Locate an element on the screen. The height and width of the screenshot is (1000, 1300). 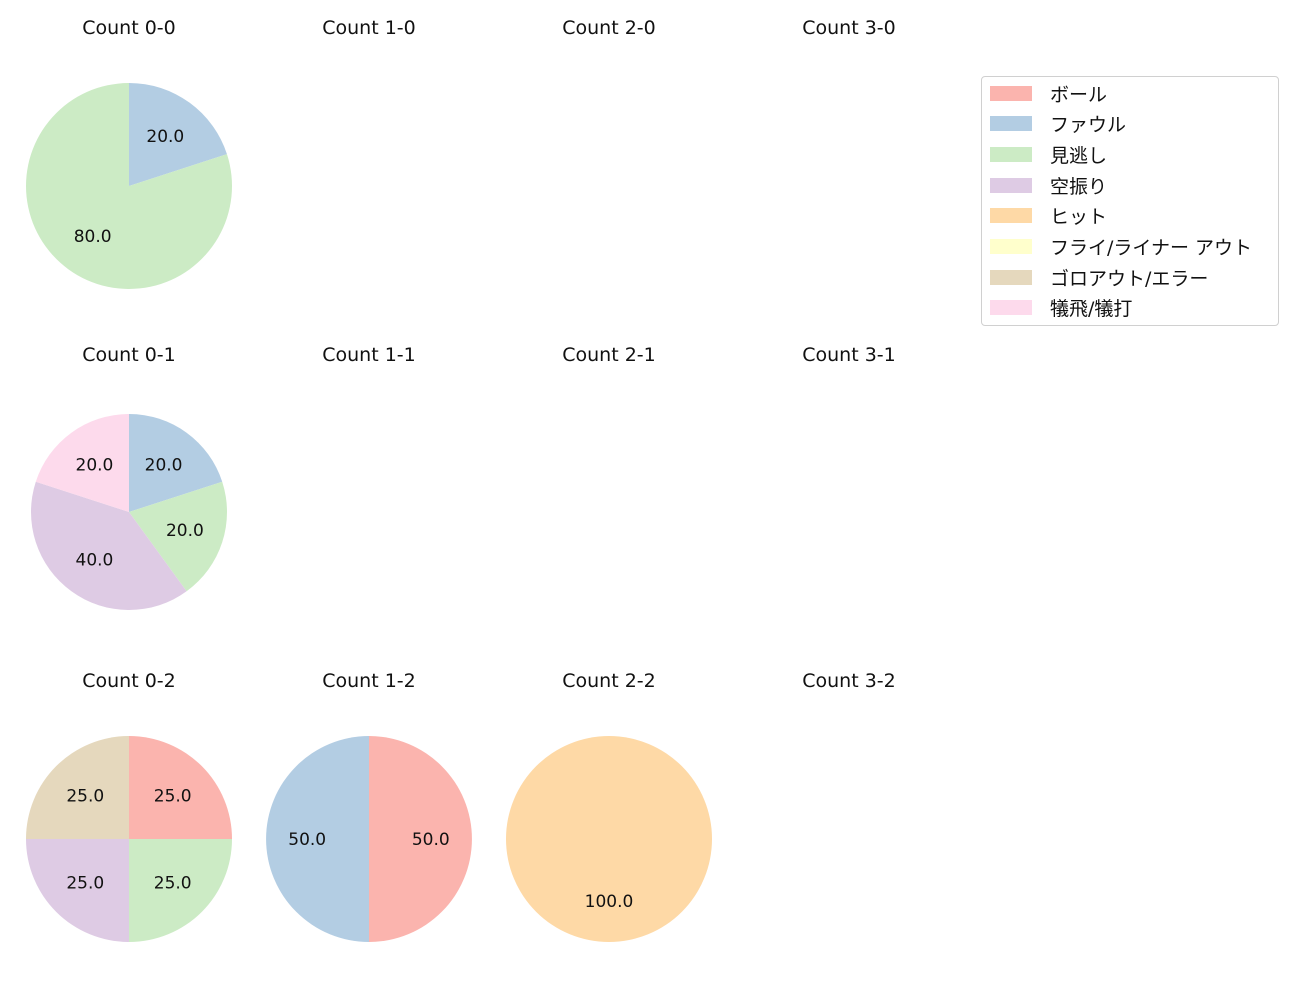
legend-item: 空振り is located at coordinates (1049, 185).